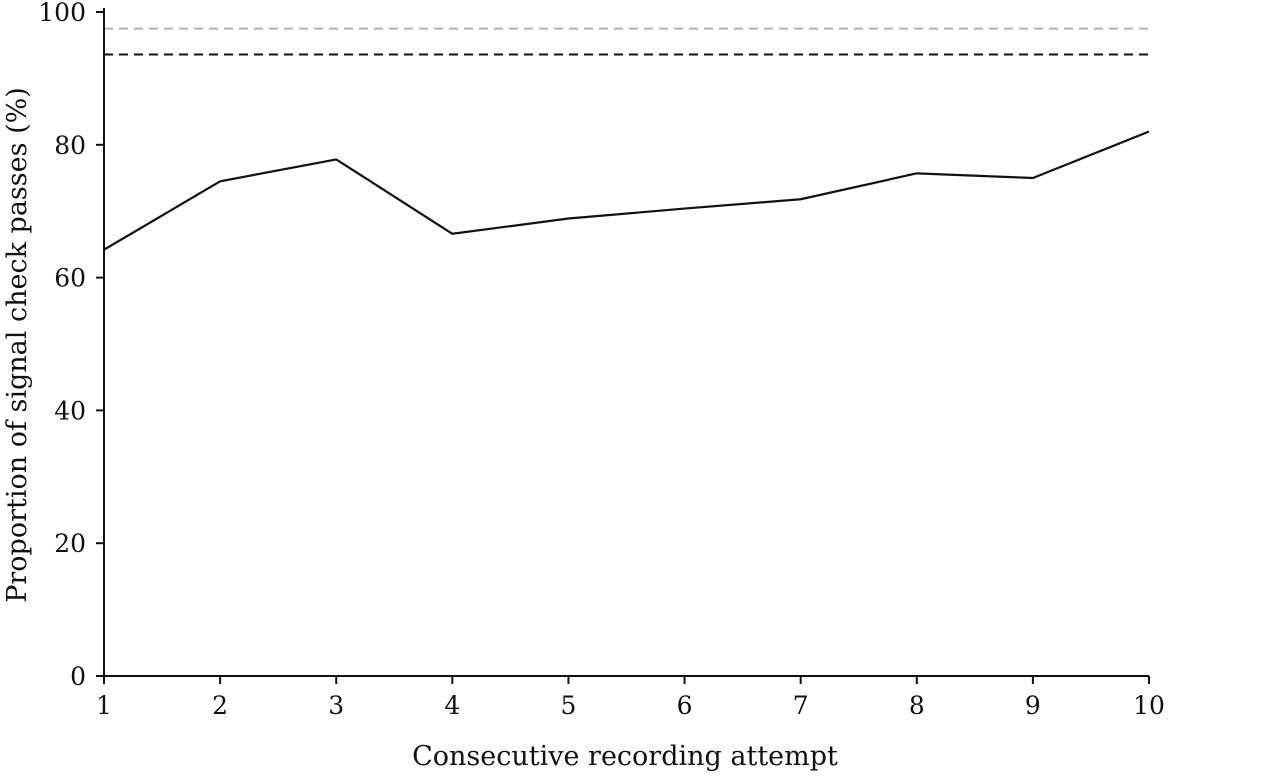 The width and height of the screenshot is (1280, 778). Describe the element at coordinates (801, 705) in the screenshot. I see `x-tick-label: 7` at that location.